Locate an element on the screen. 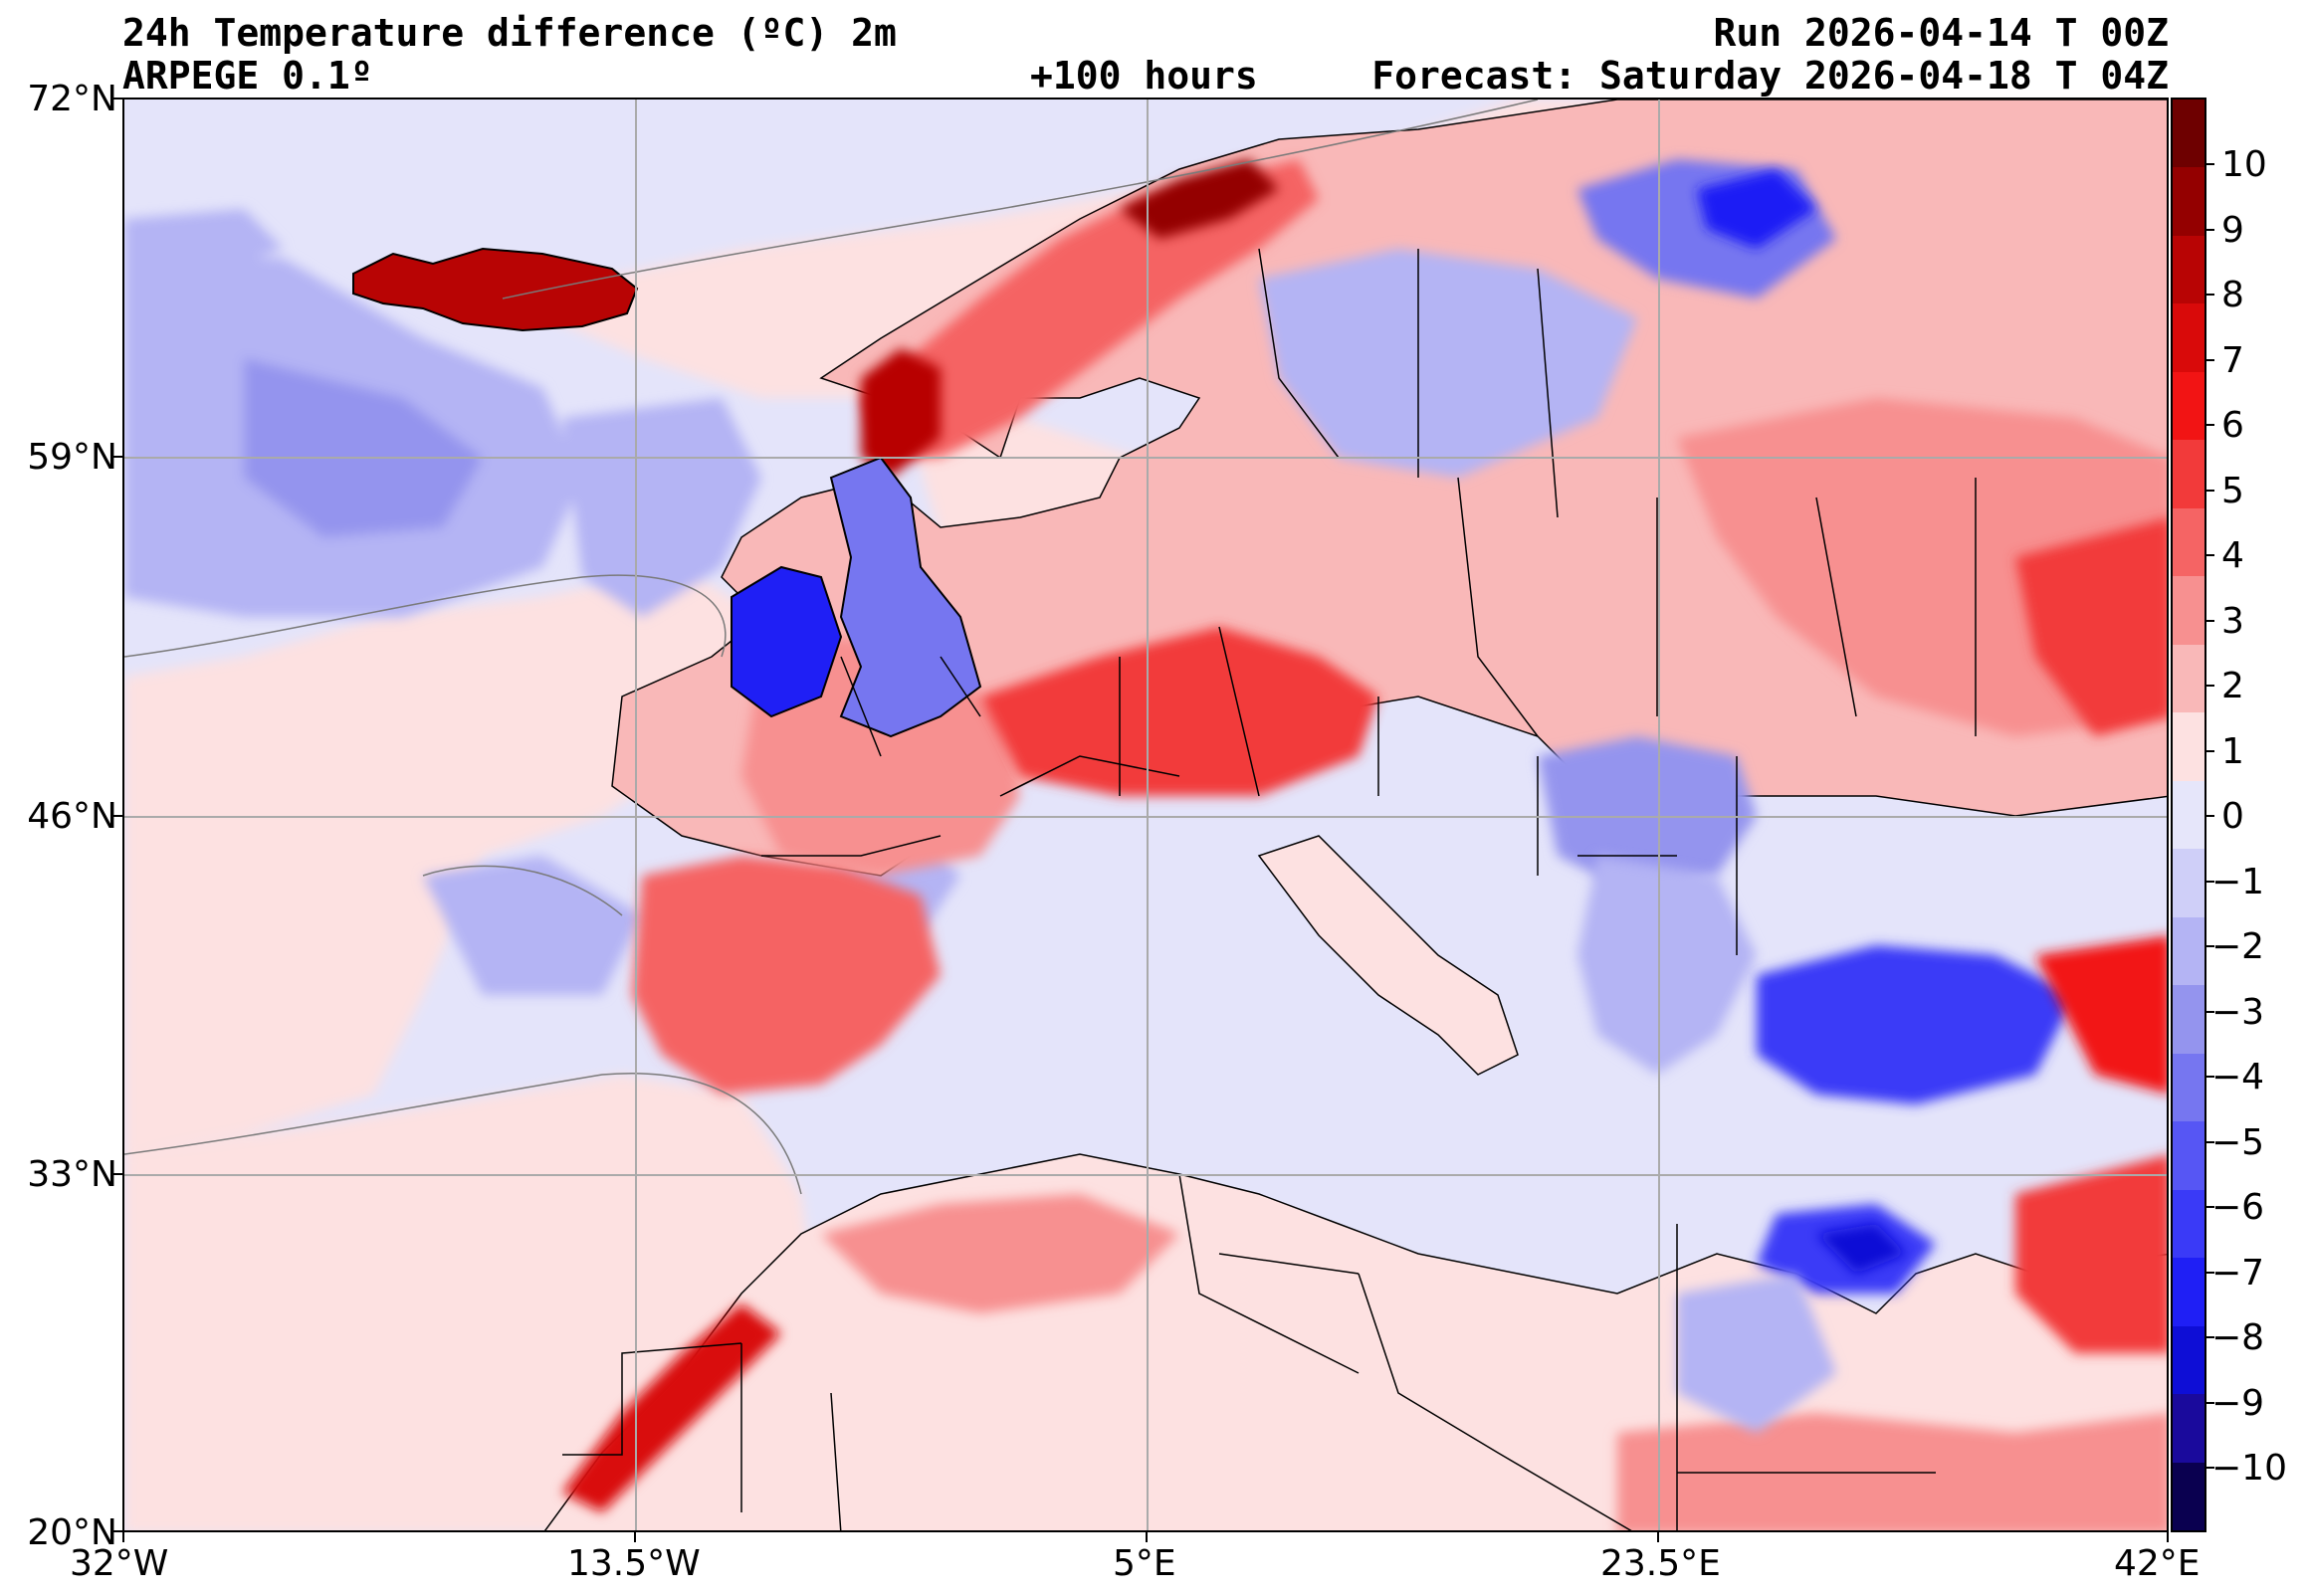 The image size is (2309, 1596). lat-label-20n: 20°N is located at coordinates (72, 1532).